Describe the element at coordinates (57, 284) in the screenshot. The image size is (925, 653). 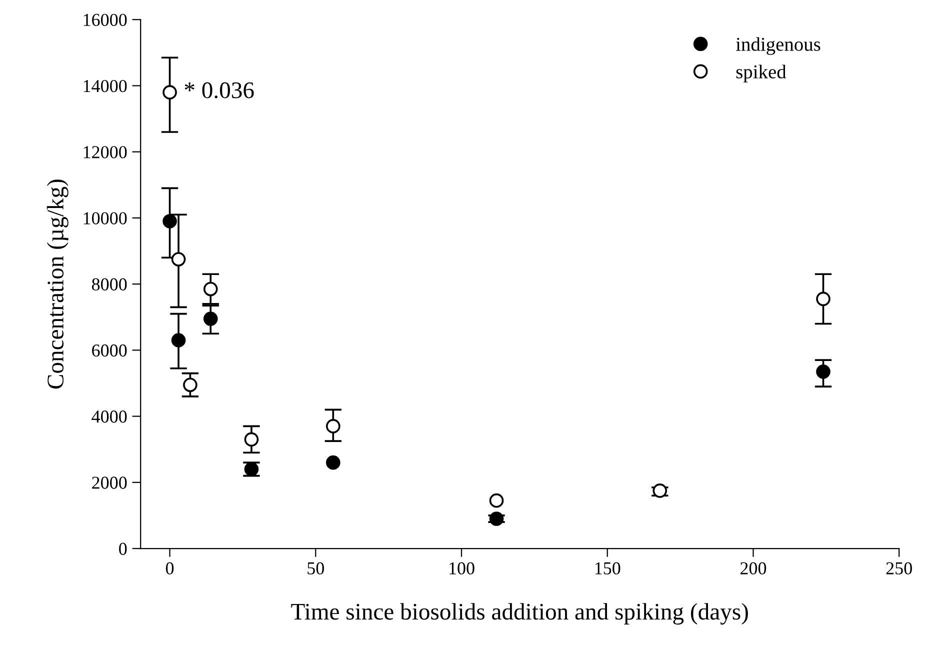
I see `y-axis-title: Concentration (µg/kg)` at that location.